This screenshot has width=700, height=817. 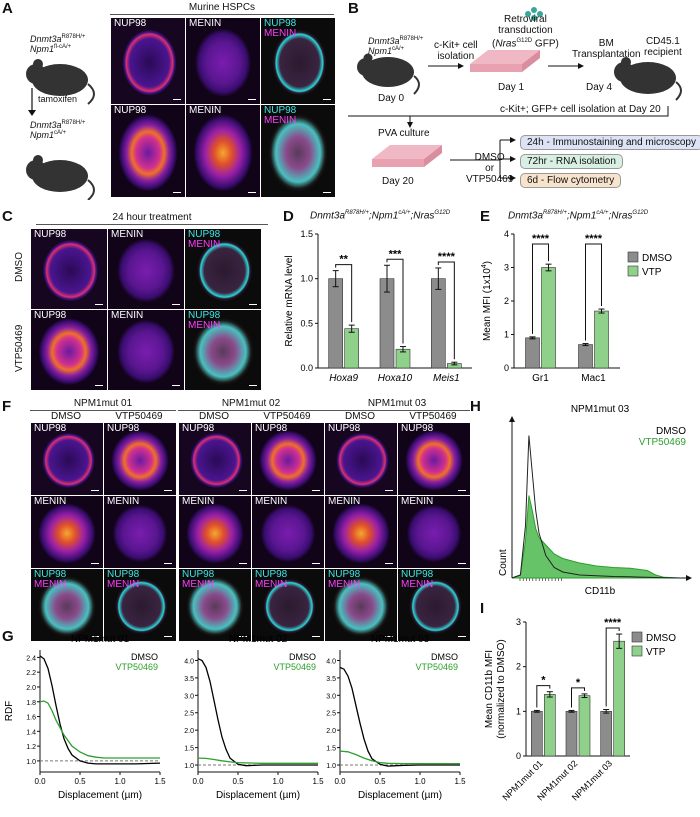 I want to click on step-bm-transplant: BM Transplantation, so click(x=606, y=49).